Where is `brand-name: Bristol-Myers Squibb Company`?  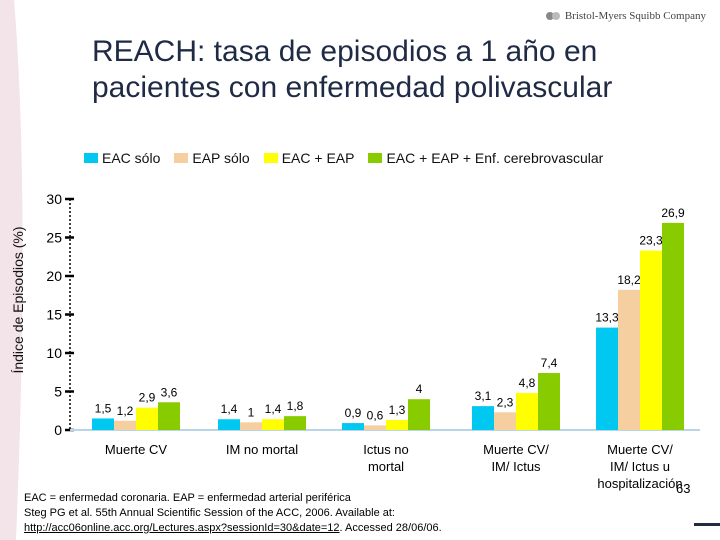 brand-name: Bristol-Myers Squibb Company is located at coordinates (635, 16).